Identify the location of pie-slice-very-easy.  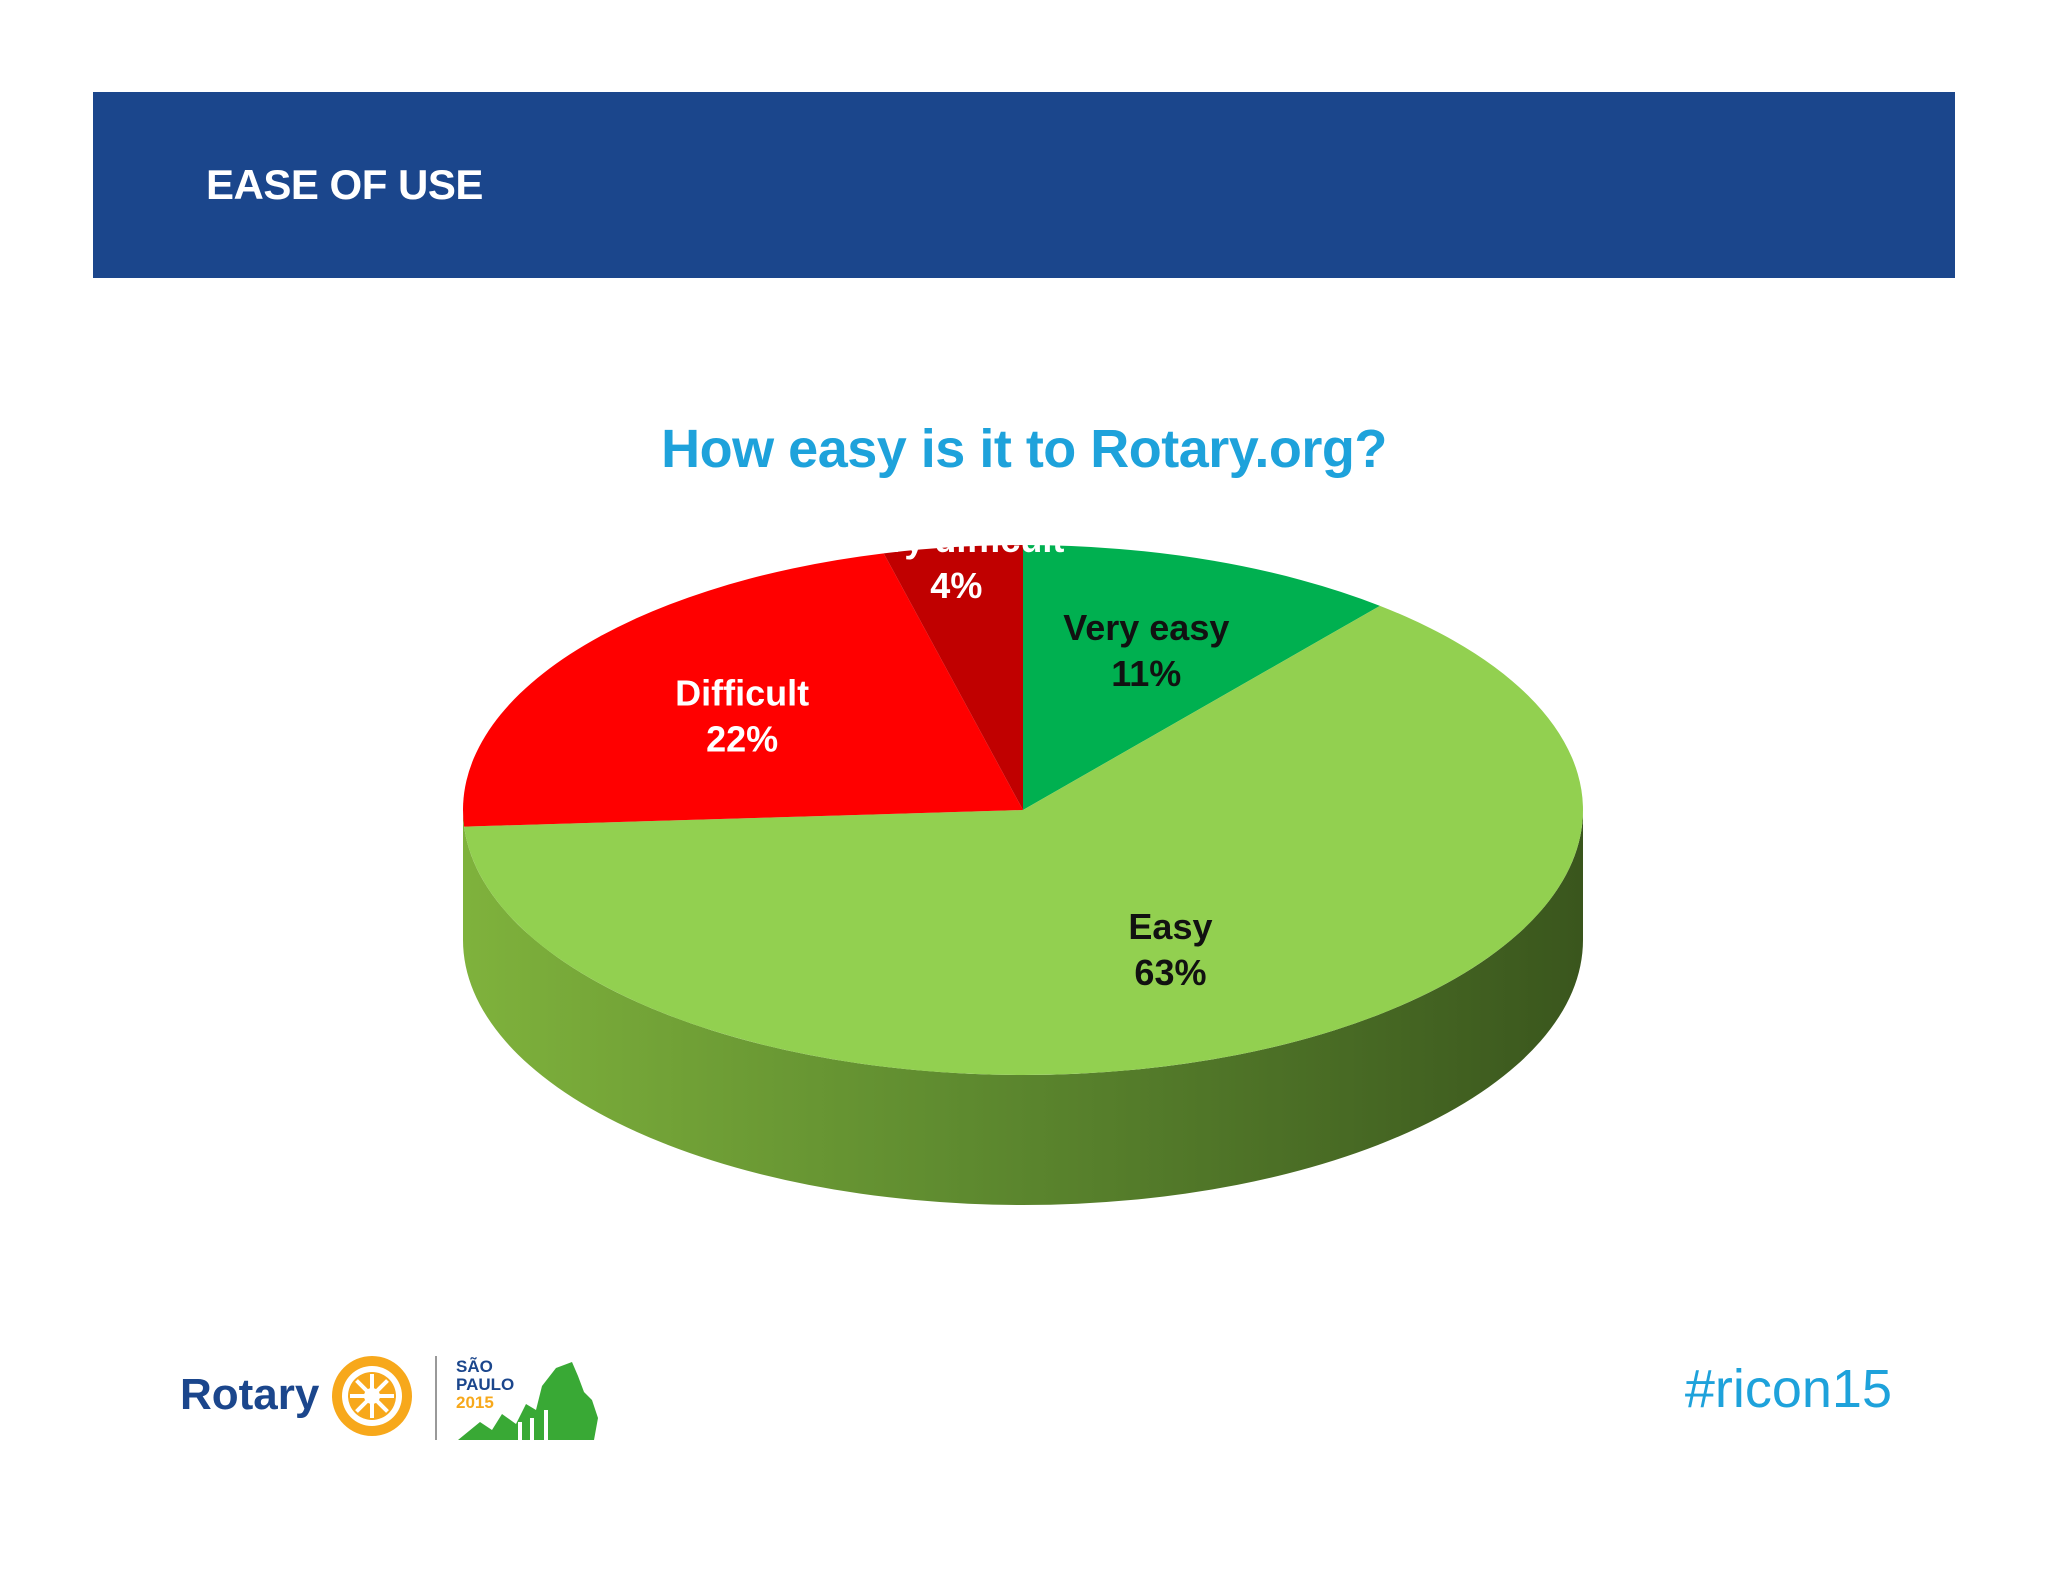
(1201, 677).